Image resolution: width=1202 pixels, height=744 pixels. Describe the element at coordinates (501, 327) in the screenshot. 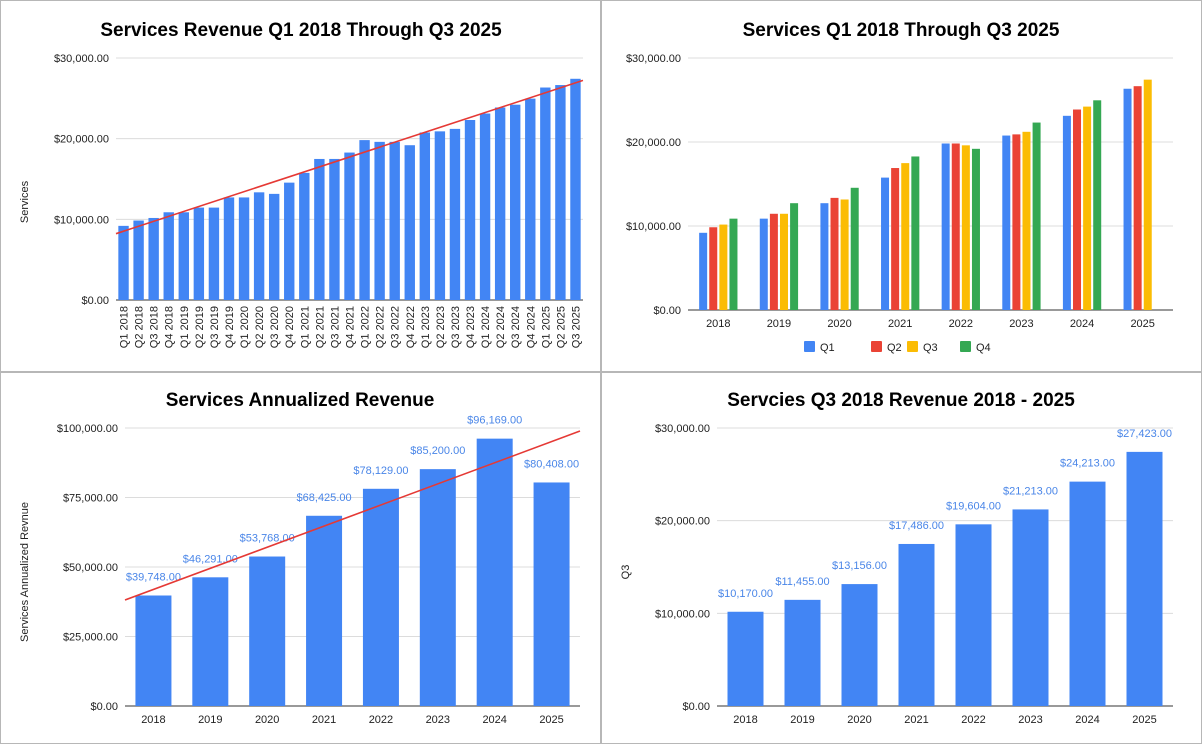

I see `x-tick-label: Q2 2024` at that location.